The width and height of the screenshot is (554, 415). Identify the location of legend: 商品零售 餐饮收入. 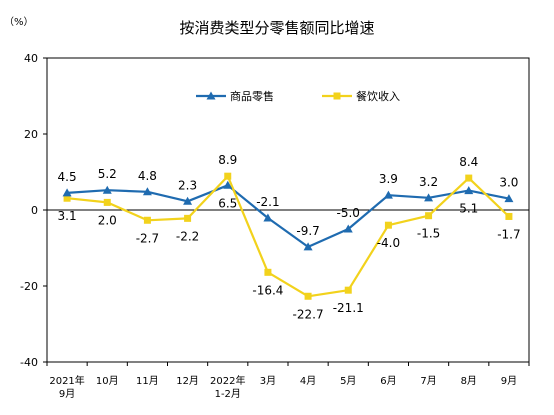
(298, 96).